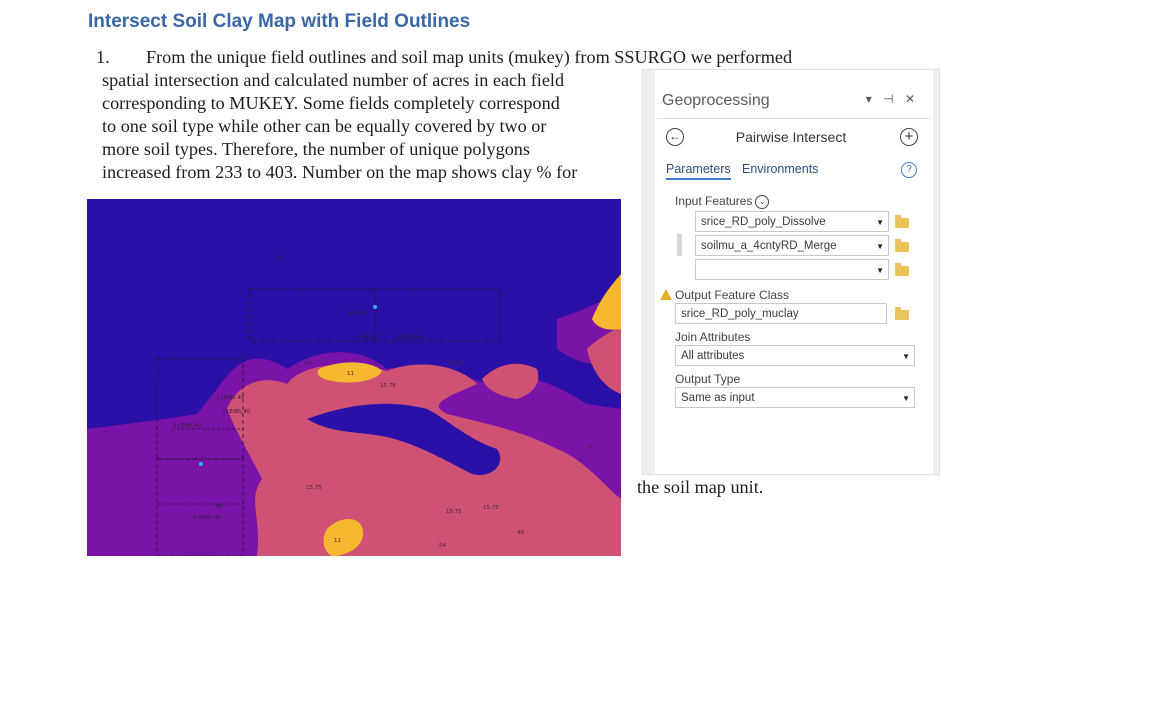 This screenshot has width=1152, height=720. Describe the element at coordinates (794, 118) in the screenshot. I see `divider` at that location.